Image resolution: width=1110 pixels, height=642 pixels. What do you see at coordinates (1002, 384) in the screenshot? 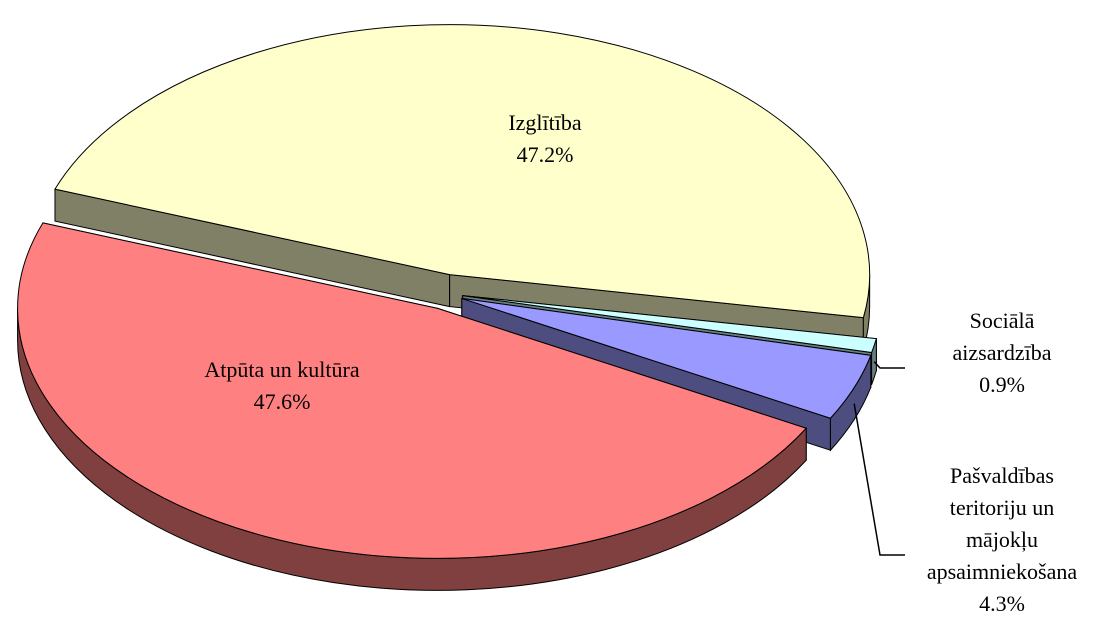
I see `value-label: 0.9%` at bounding box center [1002, 384].